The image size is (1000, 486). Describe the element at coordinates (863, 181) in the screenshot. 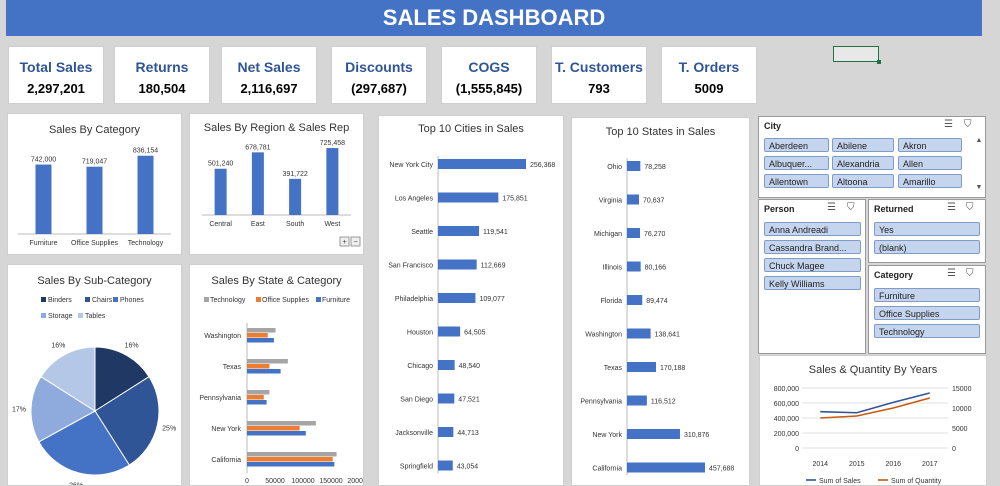

I see `slicer-item: Altoona` at that location.